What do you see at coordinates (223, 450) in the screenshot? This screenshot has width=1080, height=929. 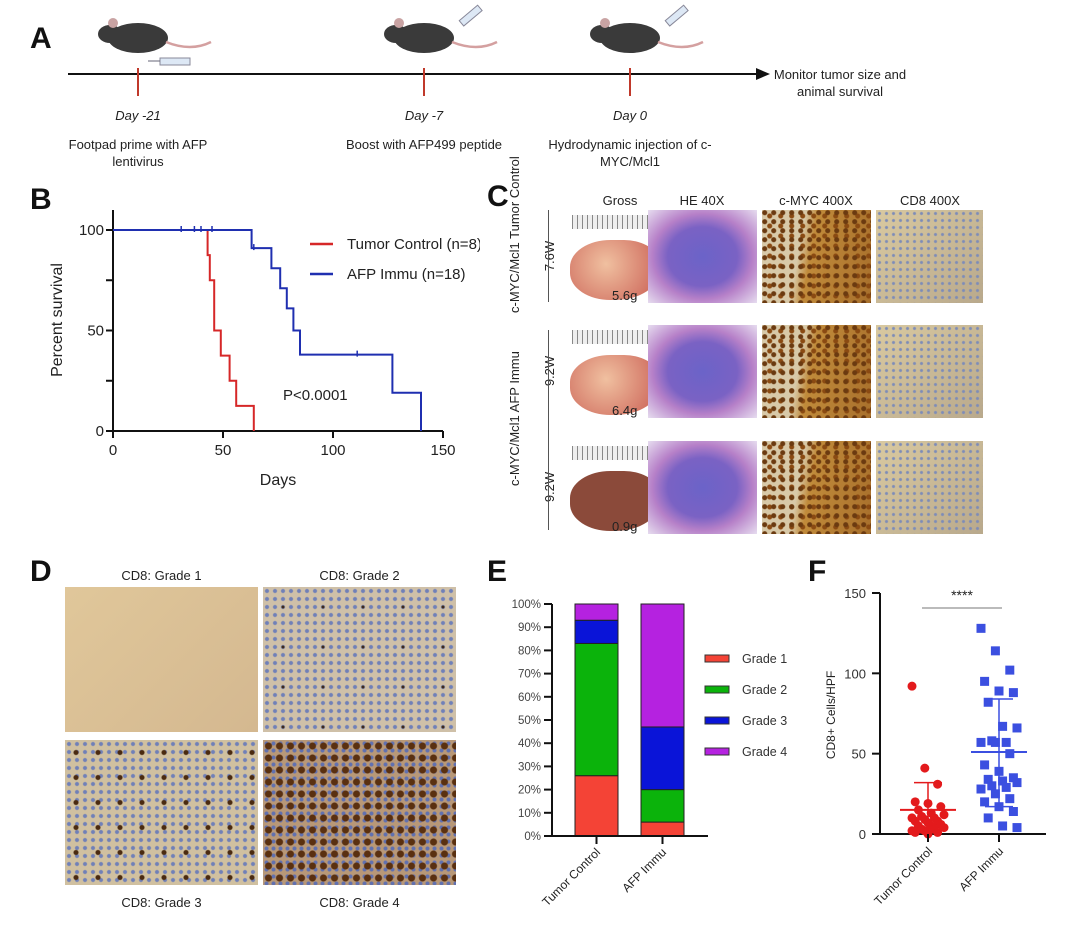 I see `x-tick-label: 50` at bounding box center [223, 450].